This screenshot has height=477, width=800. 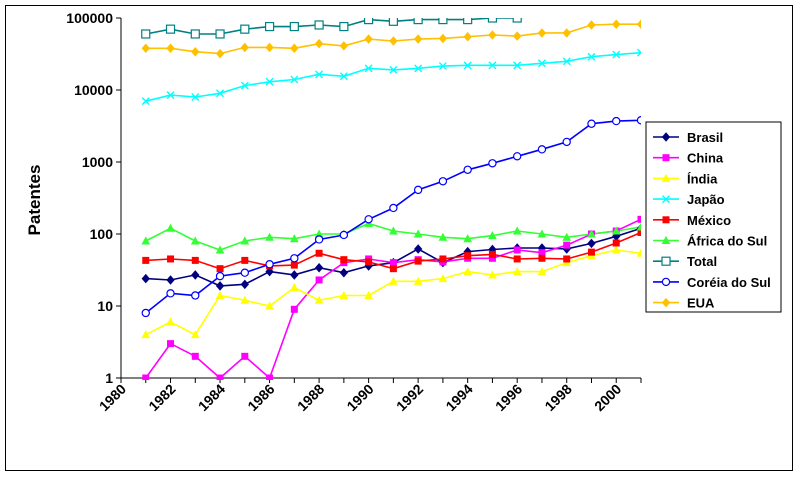 What do you see at coordinates (705, 137) in the screenshot?
I see `legend-label-brasil: Brasil` at bounding box center [705, 137].